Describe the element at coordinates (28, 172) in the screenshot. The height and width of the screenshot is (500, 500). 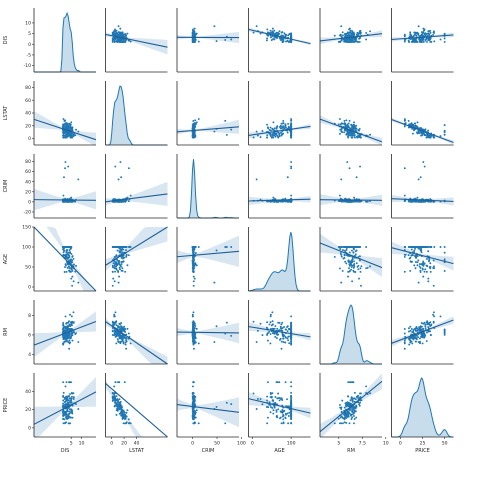
I see `y-tick-label: 60` at that location.